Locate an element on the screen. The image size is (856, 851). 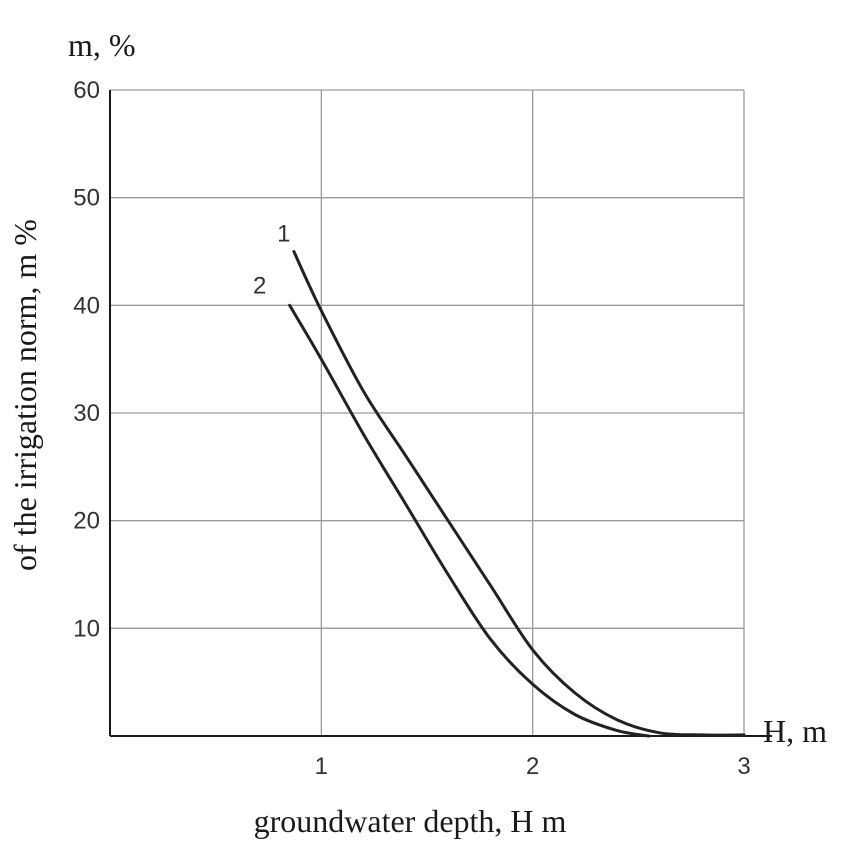
y-axis-title: of the irrigation norm, m % is located at coordinates (25, 395).